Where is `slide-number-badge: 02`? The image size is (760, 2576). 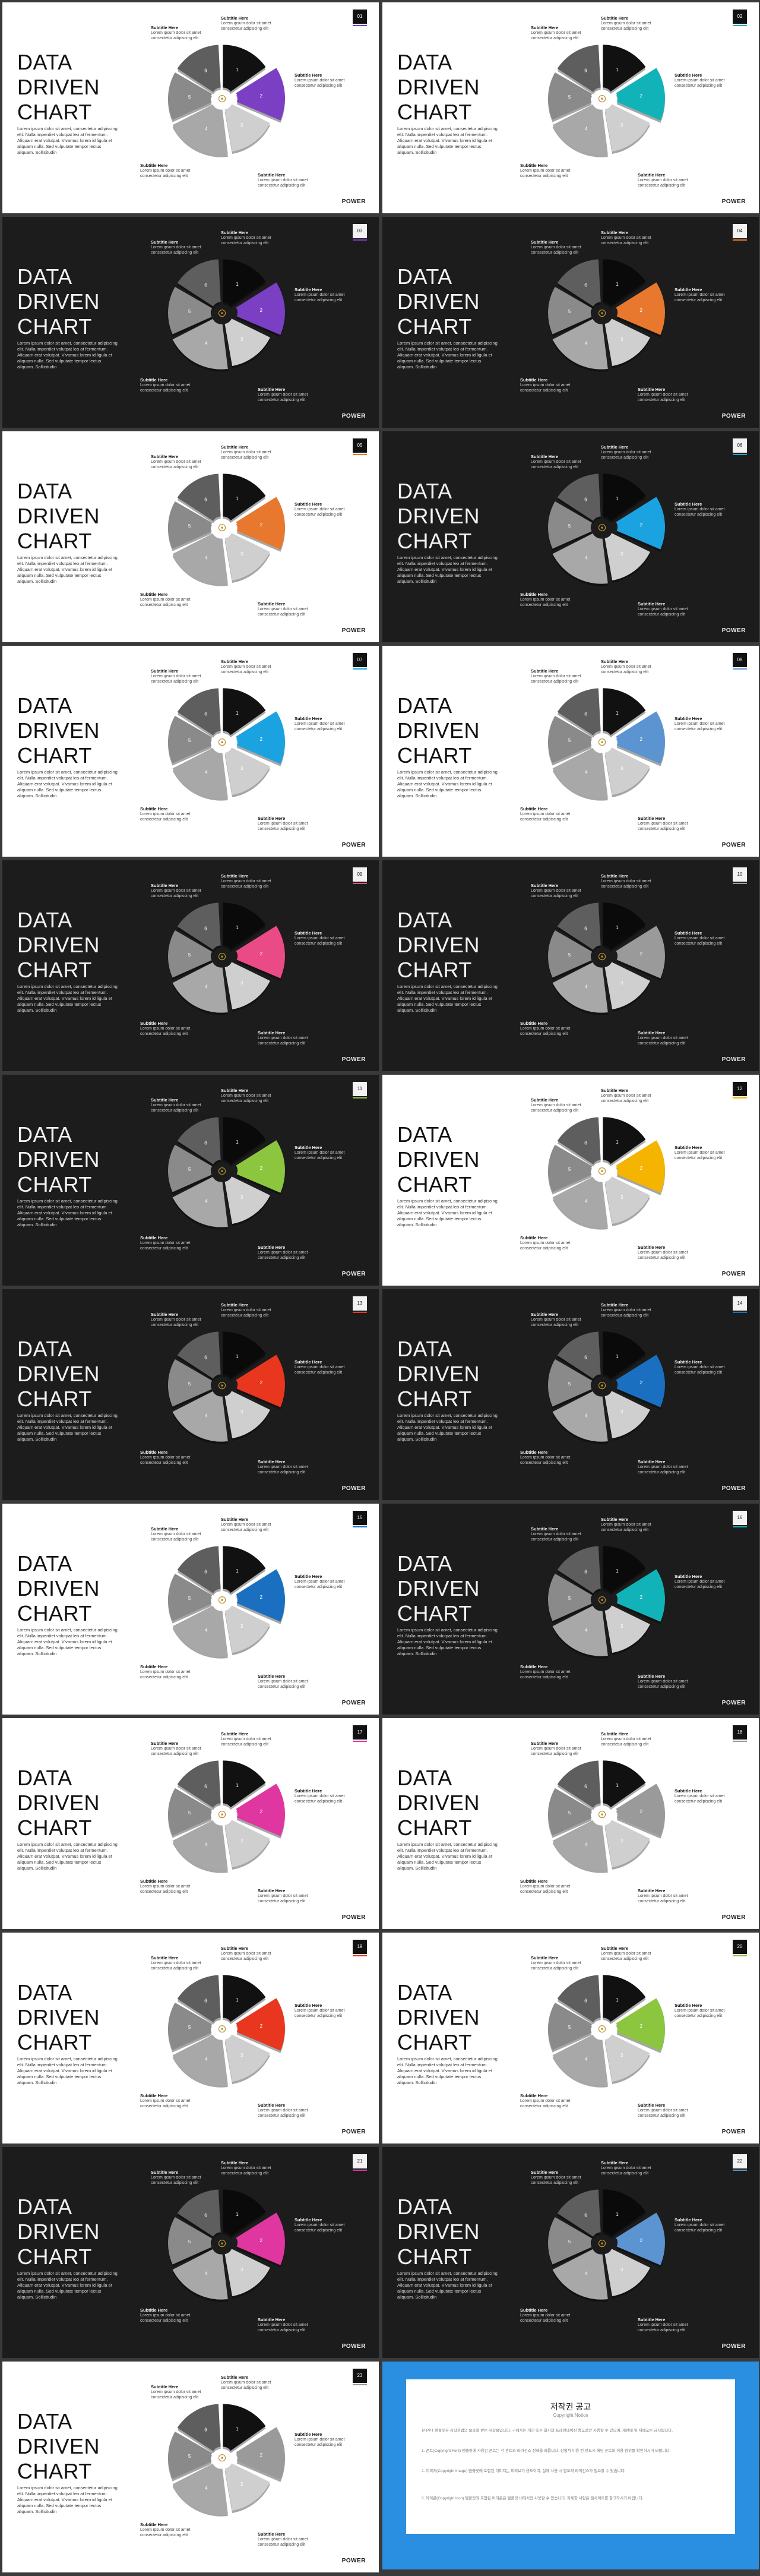
slide-number-badge: 02 is located at coordinates (740, 18).